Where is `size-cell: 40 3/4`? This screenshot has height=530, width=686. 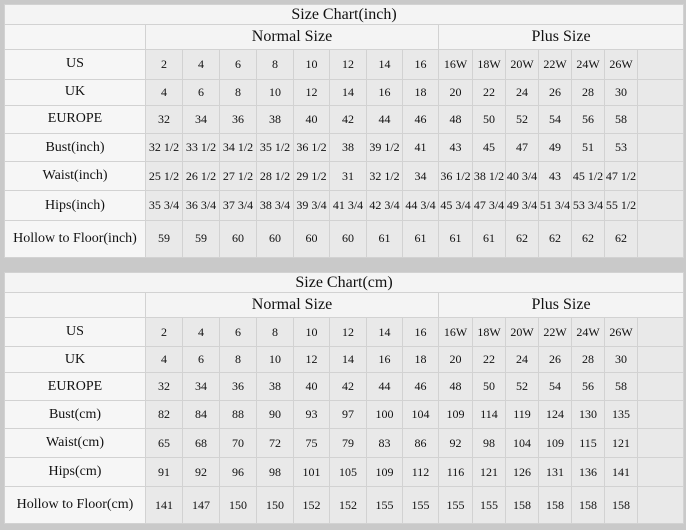
size-cell: 40 3/4 is located at coordinates (522, 176).